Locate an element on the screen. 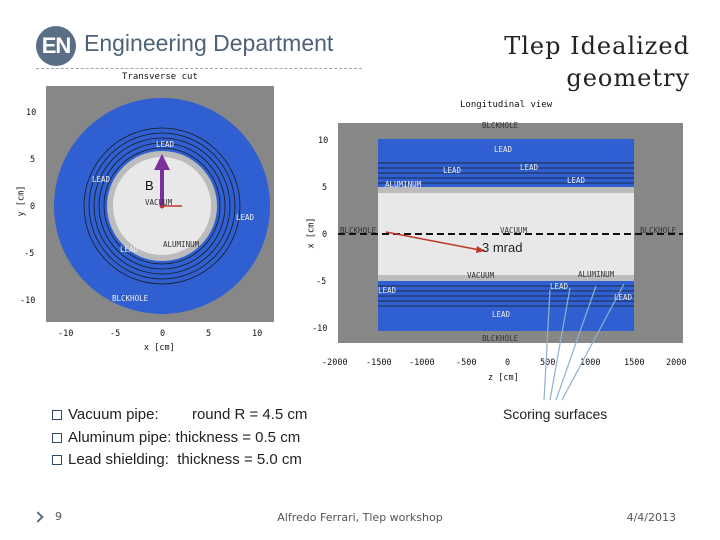  l-label-blackhole-bottom: BLCKHOLE is located at coordinates (500, 338).